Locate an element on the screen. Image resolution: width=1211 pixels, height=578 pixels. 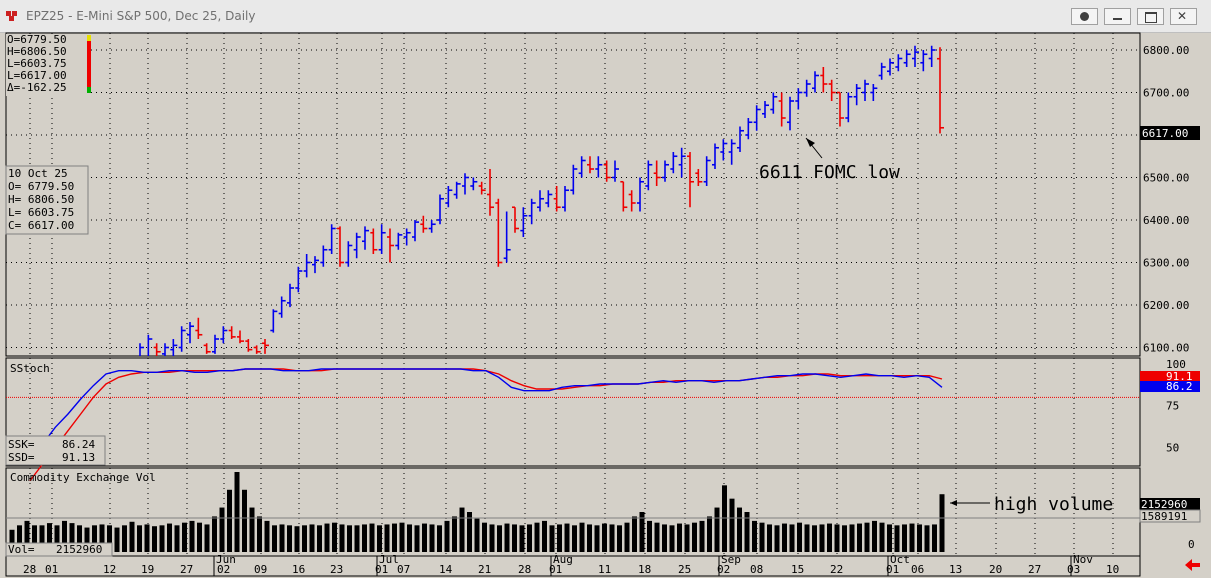
change-gauge-top is located at coordinates (89, 38).